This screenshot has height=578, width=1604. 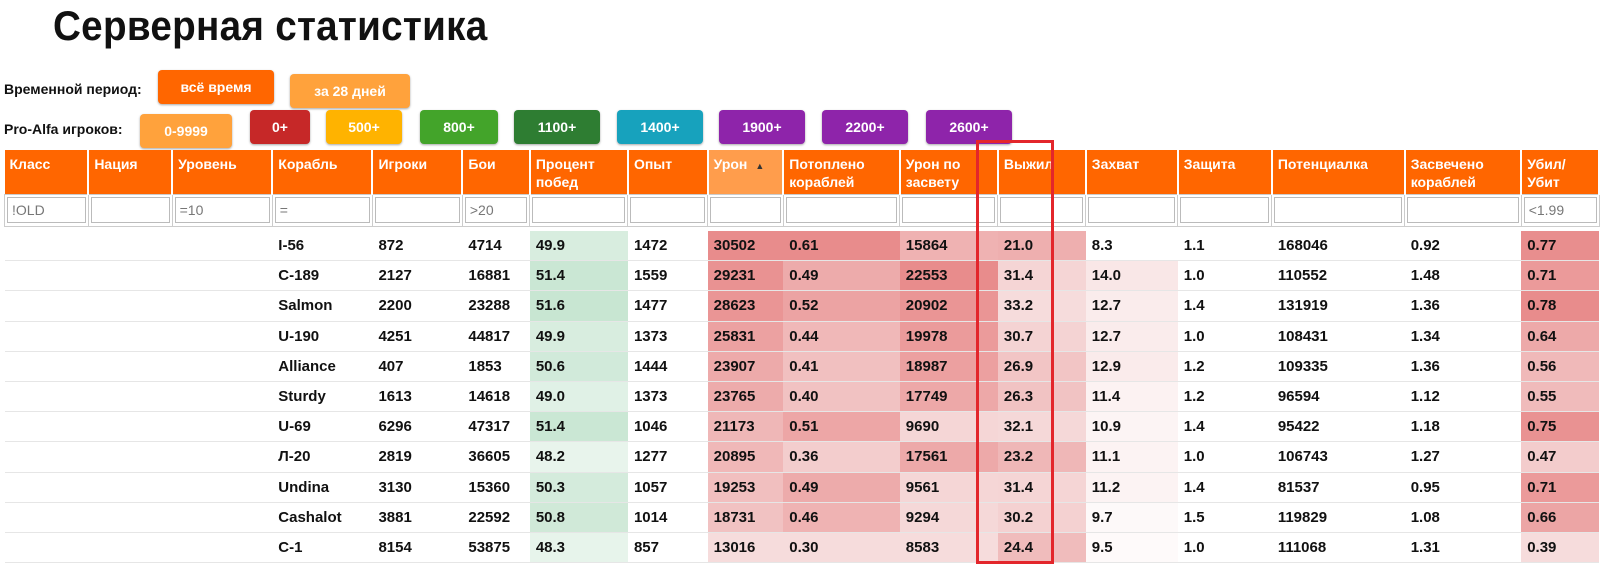 What do you see at coordinates (496, 210) in the screenshot?
I see `filter-input-battles` at bounding box center [496, 210].